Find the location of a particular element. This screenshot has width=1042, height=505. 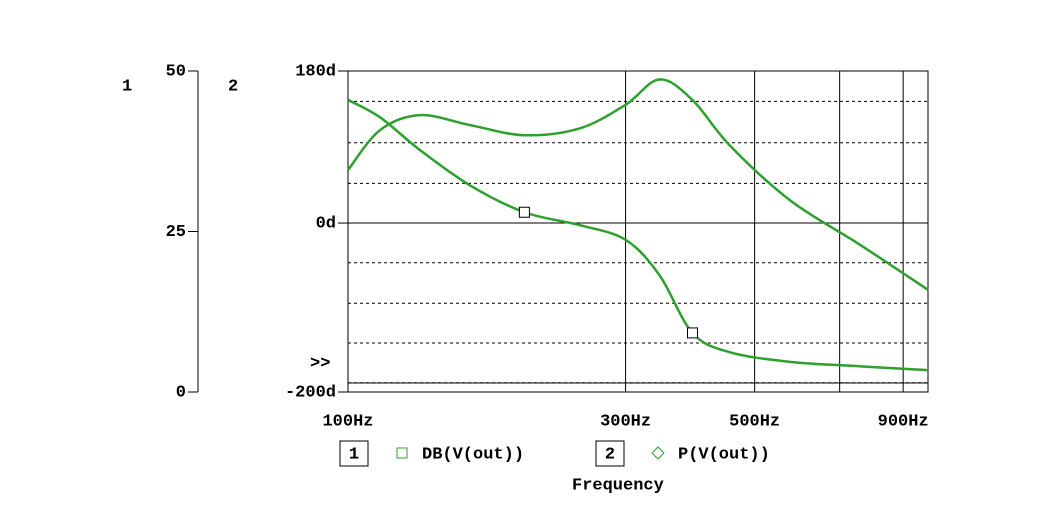

y-tick-label: 0 is located at coordinates (181, 392).